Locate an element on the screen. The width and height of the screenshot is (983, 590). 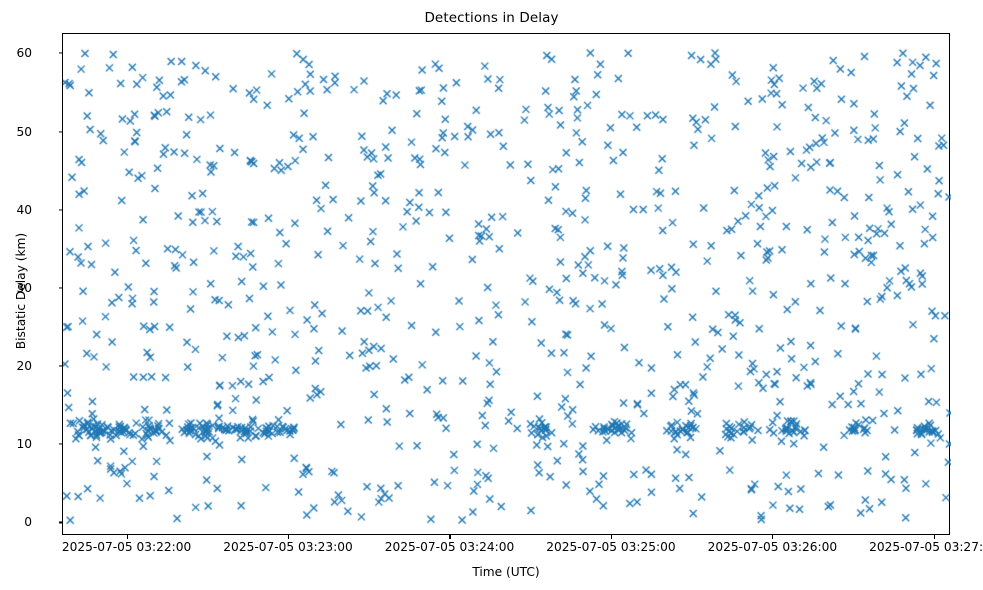
chart-title: Detections in Delay is located at coordinates (491, 18).